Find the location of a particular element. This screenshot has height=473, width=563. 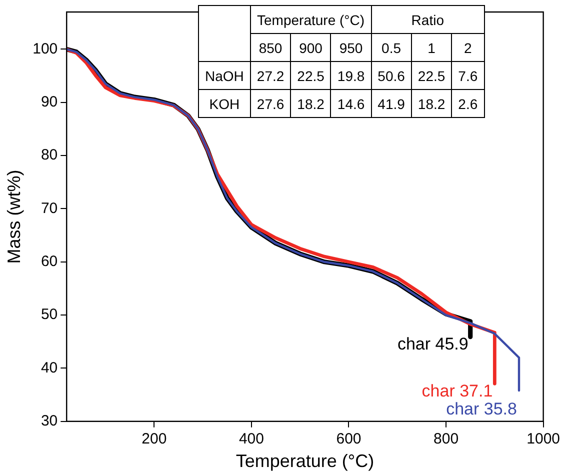

y-tick-label: 40 is located at coordinates (49, 367).